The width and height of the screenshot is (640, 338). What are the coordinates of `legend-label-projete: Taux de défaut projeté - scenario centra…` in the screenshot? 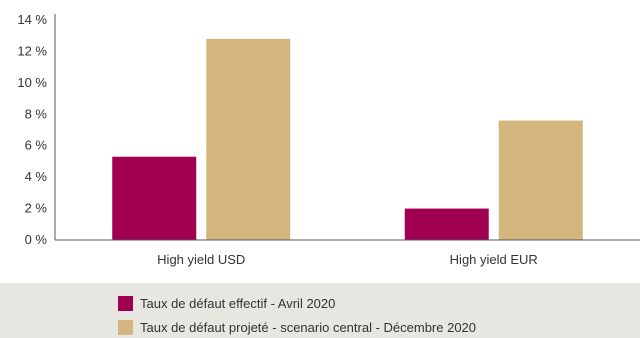 It's located at (308, 327).